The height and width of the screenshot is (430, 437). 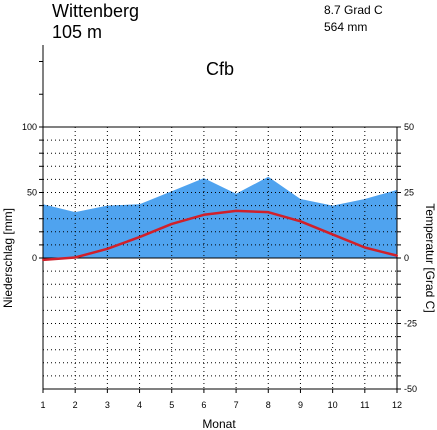 I want to click on x-tick-label: 1, so click(x=42, y=405).